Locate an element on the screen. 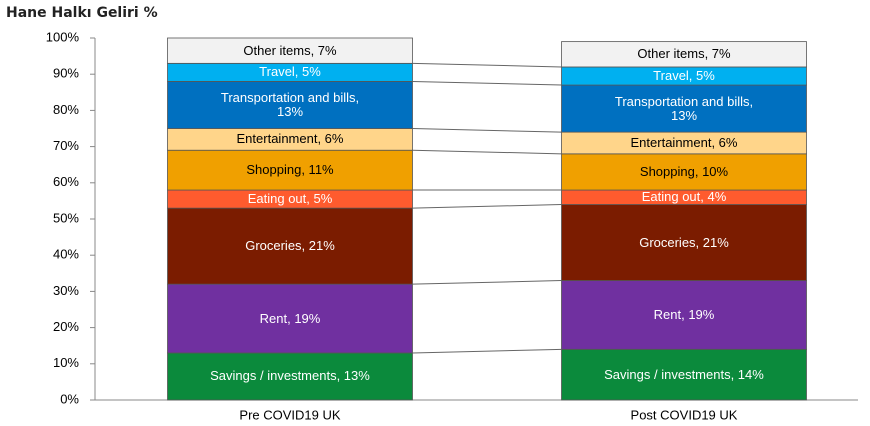  y-tick-label: 70% is located at coordinates (66, 145).